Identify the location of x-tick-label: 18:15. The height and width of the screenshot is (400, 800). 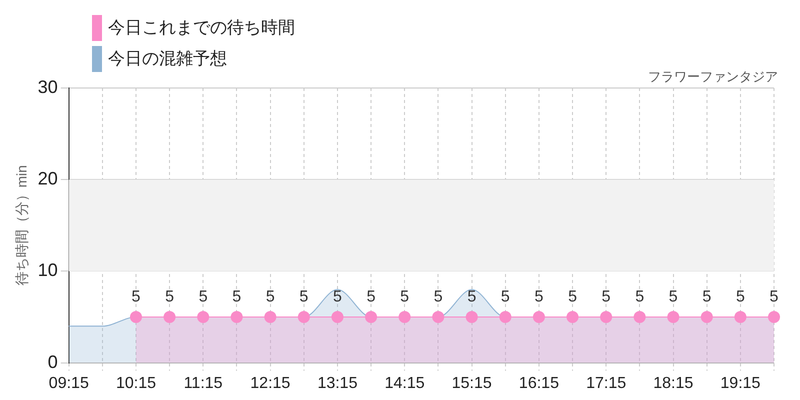
(673, 383).